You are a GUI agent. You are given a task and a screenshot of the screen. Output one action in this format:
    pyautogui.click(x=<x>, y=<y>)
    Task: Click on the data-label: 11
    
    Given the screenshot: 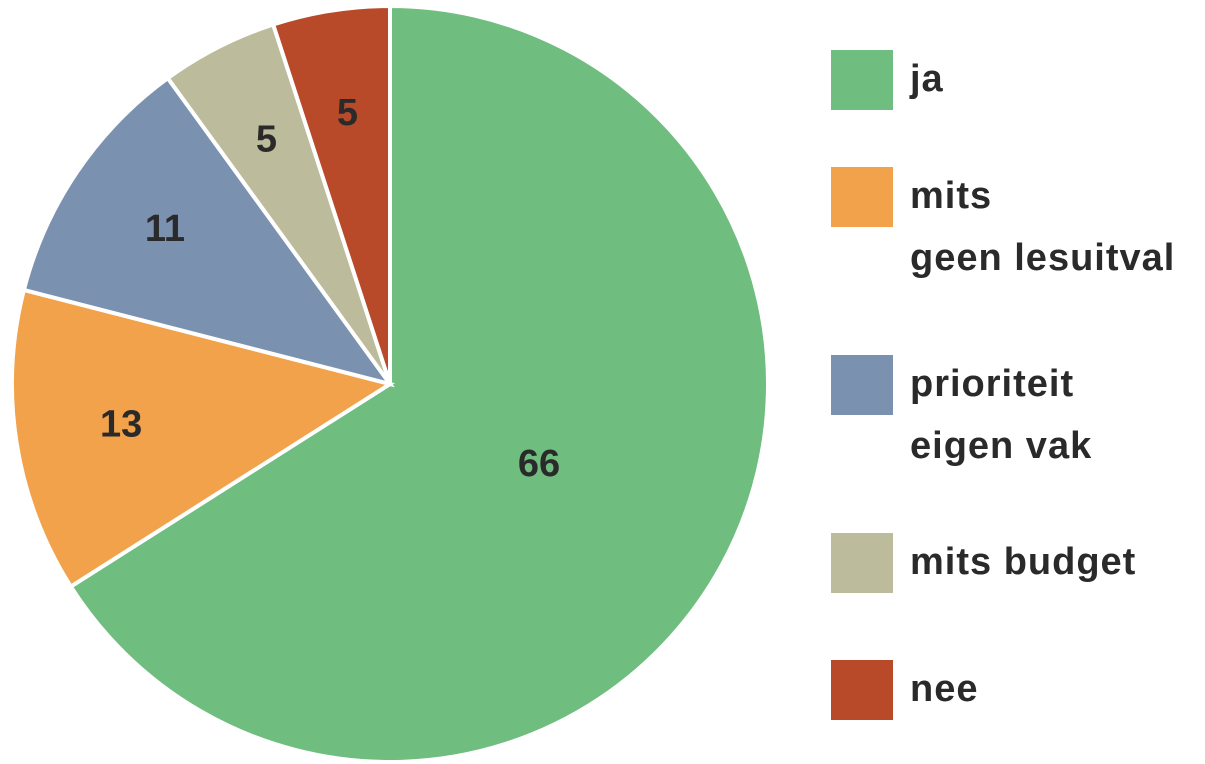 What is the action you would take?
    pyautogui.click(x=165, y=229)
    